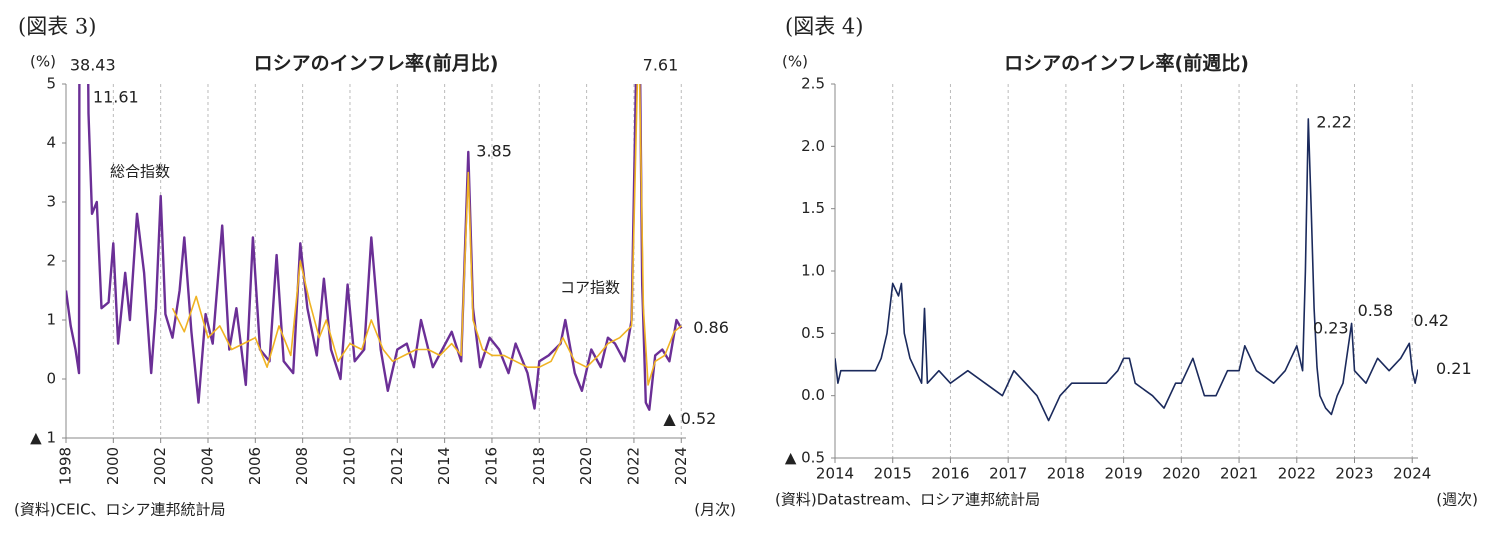  I want to click on x-axis-label: (週次), so click(1457, 500).